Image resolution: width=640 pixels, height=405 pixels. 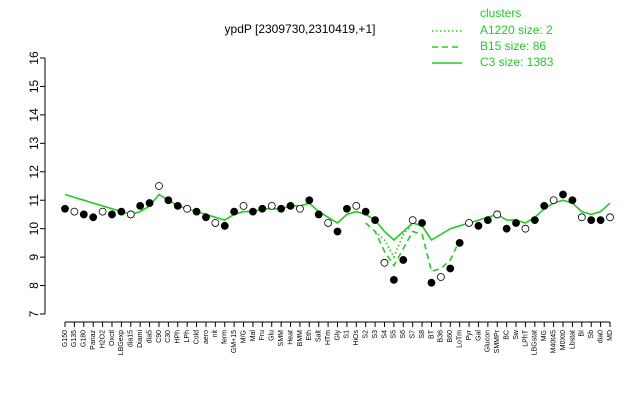 I want to click on x-tick-label: B60, so click(x=450, y=336).